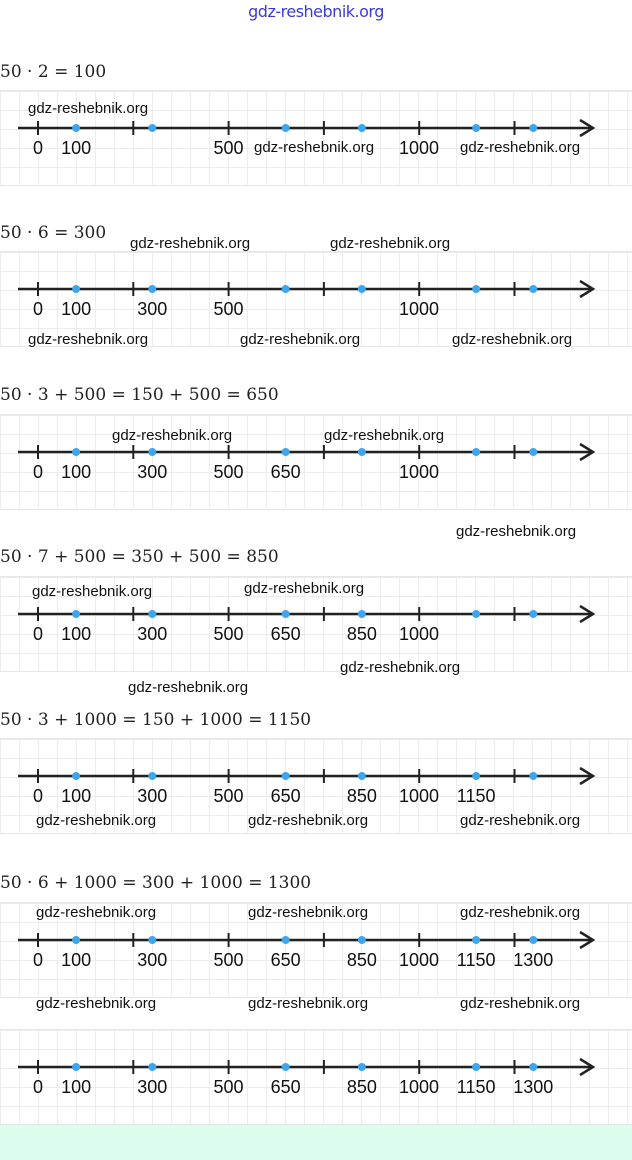  Describe the element at coordinates (139, 557) in the screenshot. I see `equation: 50 · 7 + 500 = 350 + 500 = 850` at that location.